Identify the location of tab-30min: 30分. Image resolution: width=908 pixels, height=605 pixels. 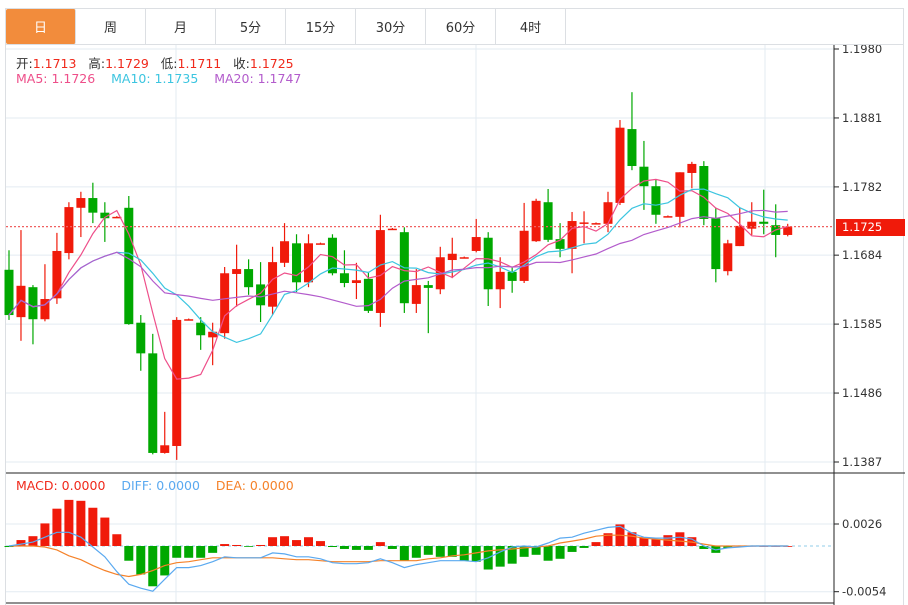
(391, 26).